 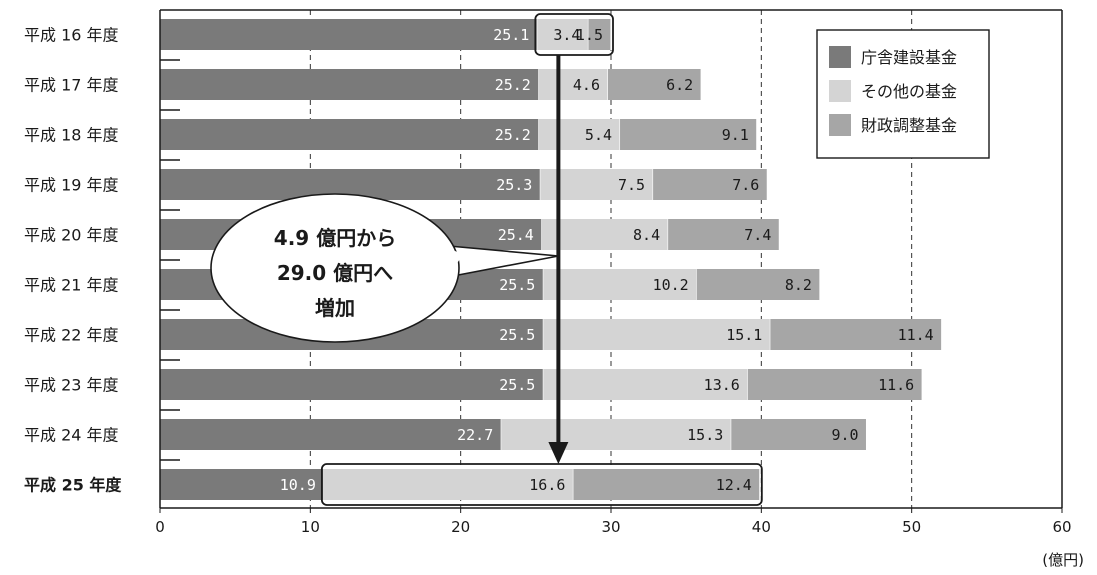 What do you see at coordinates (71, 185) in the screenshot?
I see `category-label: 平成 19 年度` at bounding box center [71, 185].